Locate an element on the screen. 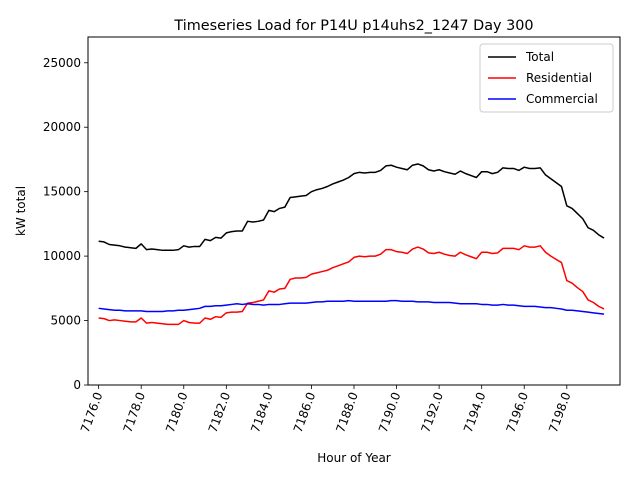 This screenshot has height=480, width=640. legend-box is located at coordinates (546, 78).